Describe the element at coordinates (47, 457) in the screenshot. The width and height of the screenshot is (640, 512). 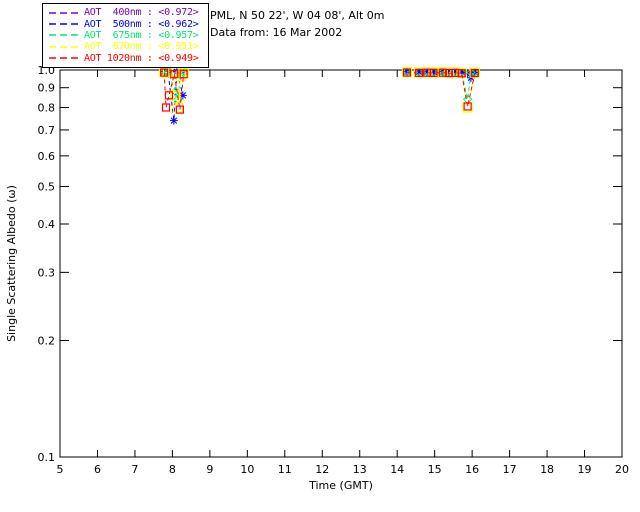
I see `y-tick-label: 0.1` at that location.